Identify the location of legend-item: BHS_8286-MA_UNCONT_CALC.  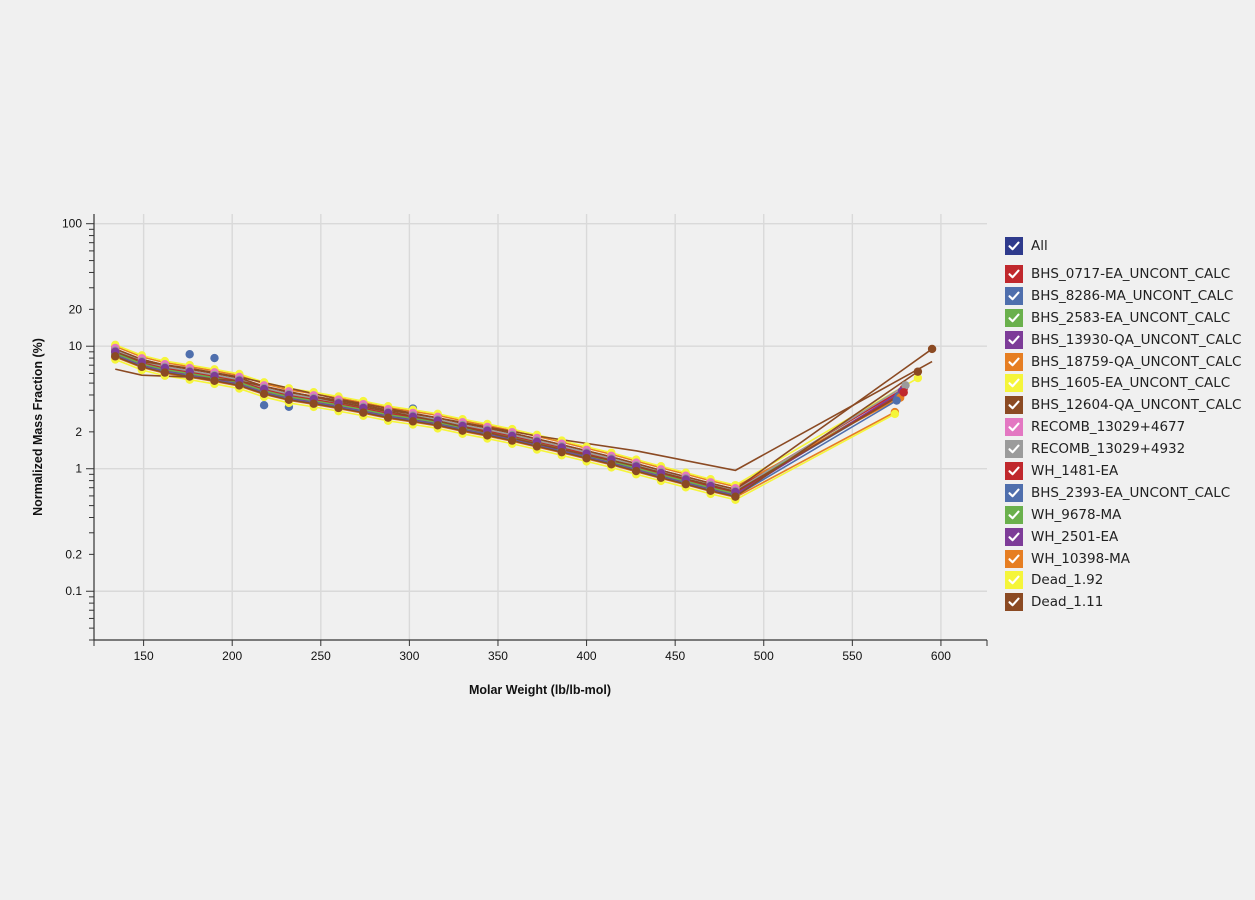
(1123, 296).